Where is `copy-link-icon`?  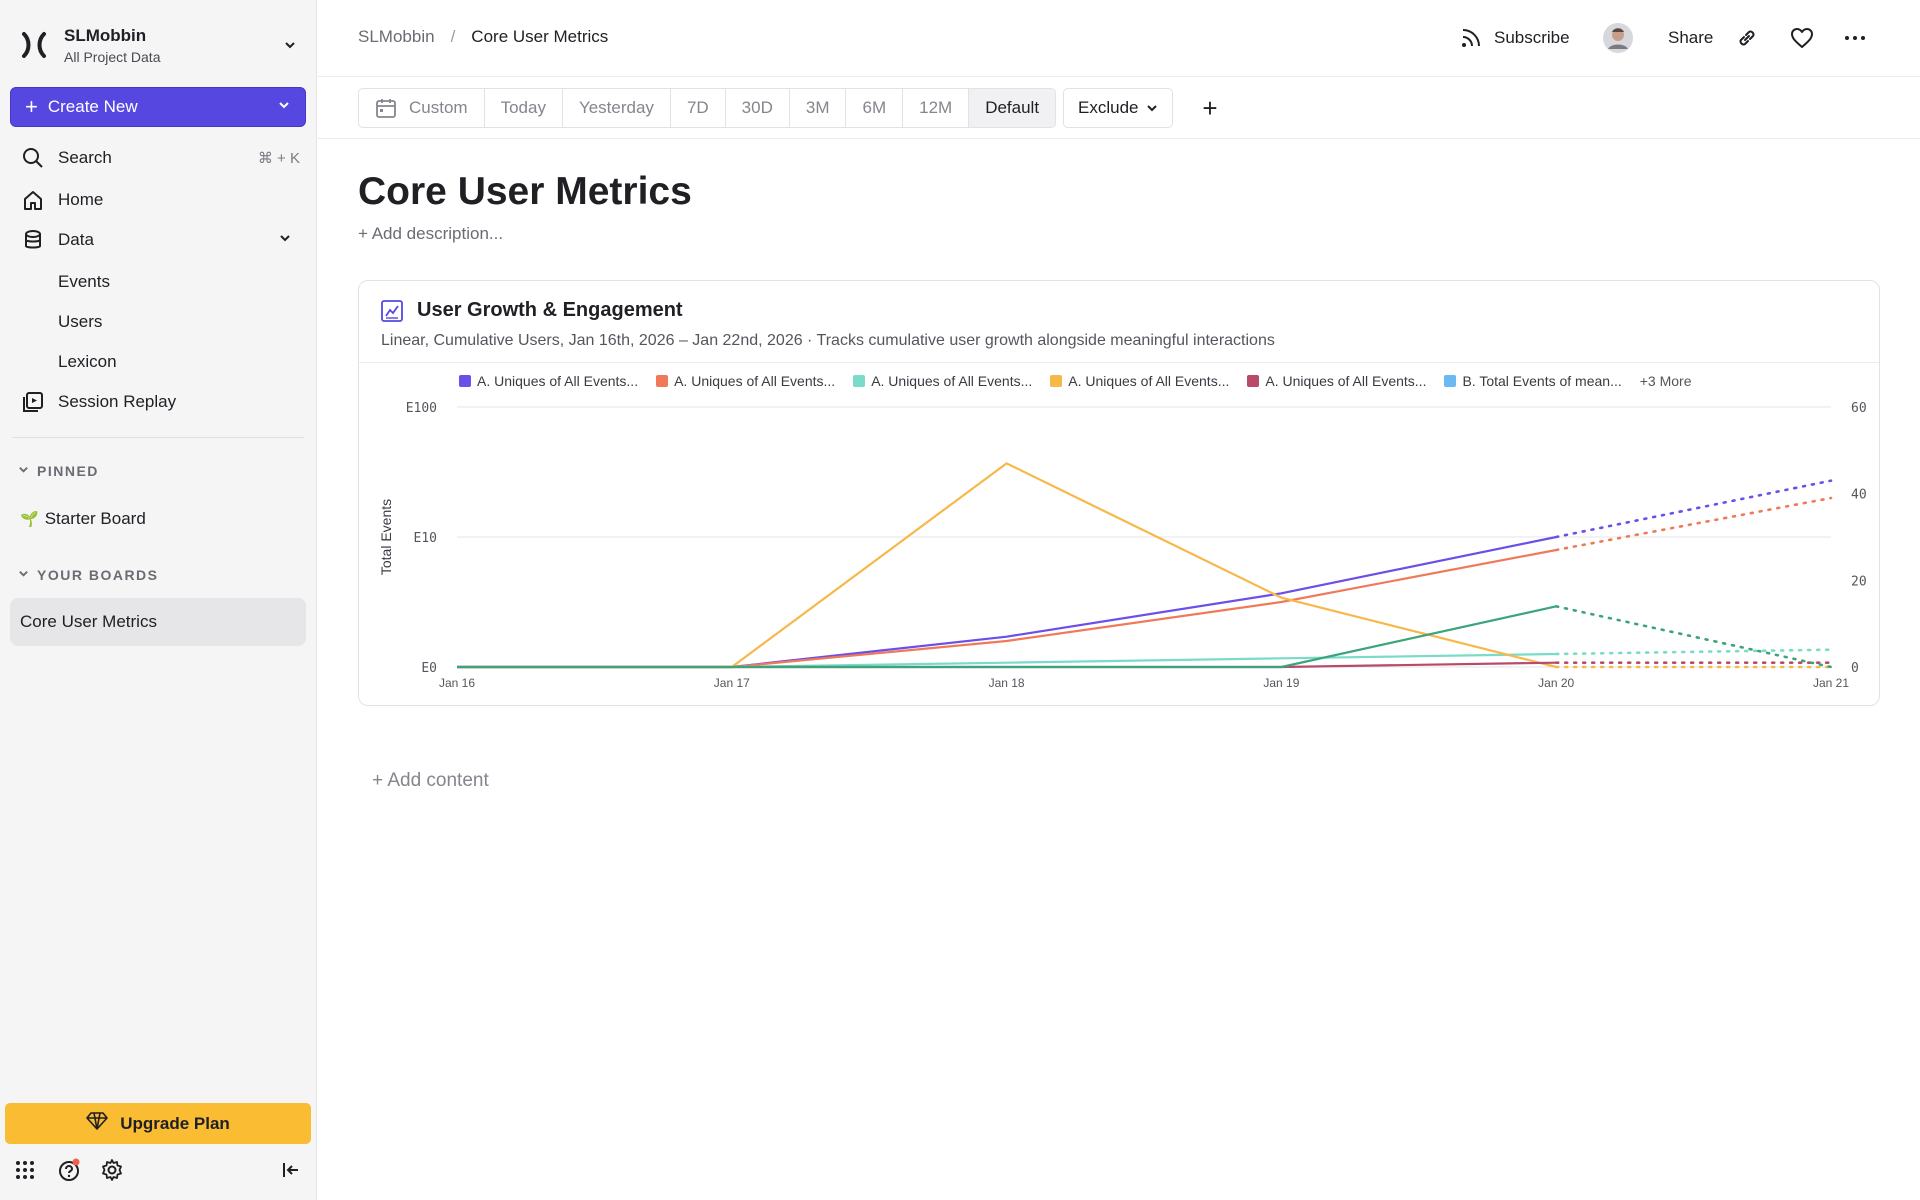 copy-link-icon is located at coordinates (1747, 38).